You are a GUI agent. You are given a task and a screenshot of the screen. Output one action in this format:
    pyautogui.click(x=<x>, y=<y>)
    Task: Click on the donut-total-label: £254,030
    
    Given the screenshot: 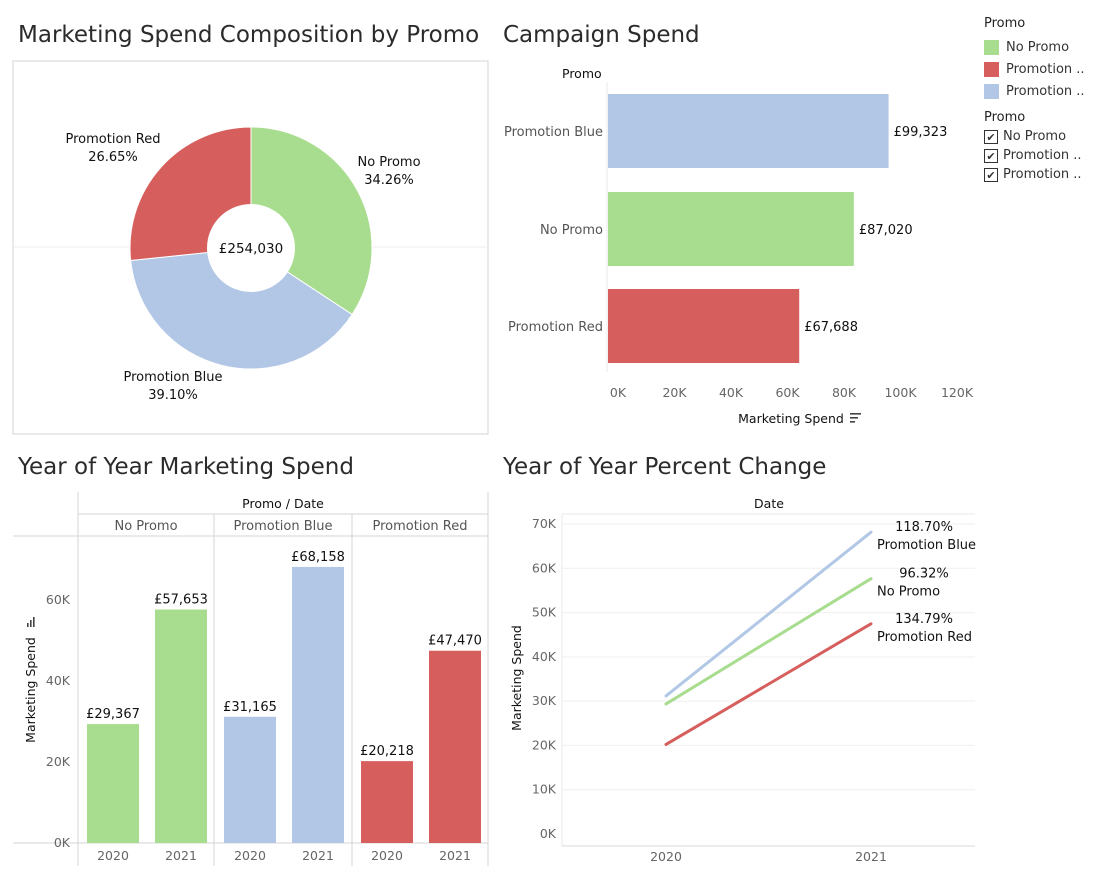 What is the action you would take?
    pyautogui.click(x=251, y=249)
    